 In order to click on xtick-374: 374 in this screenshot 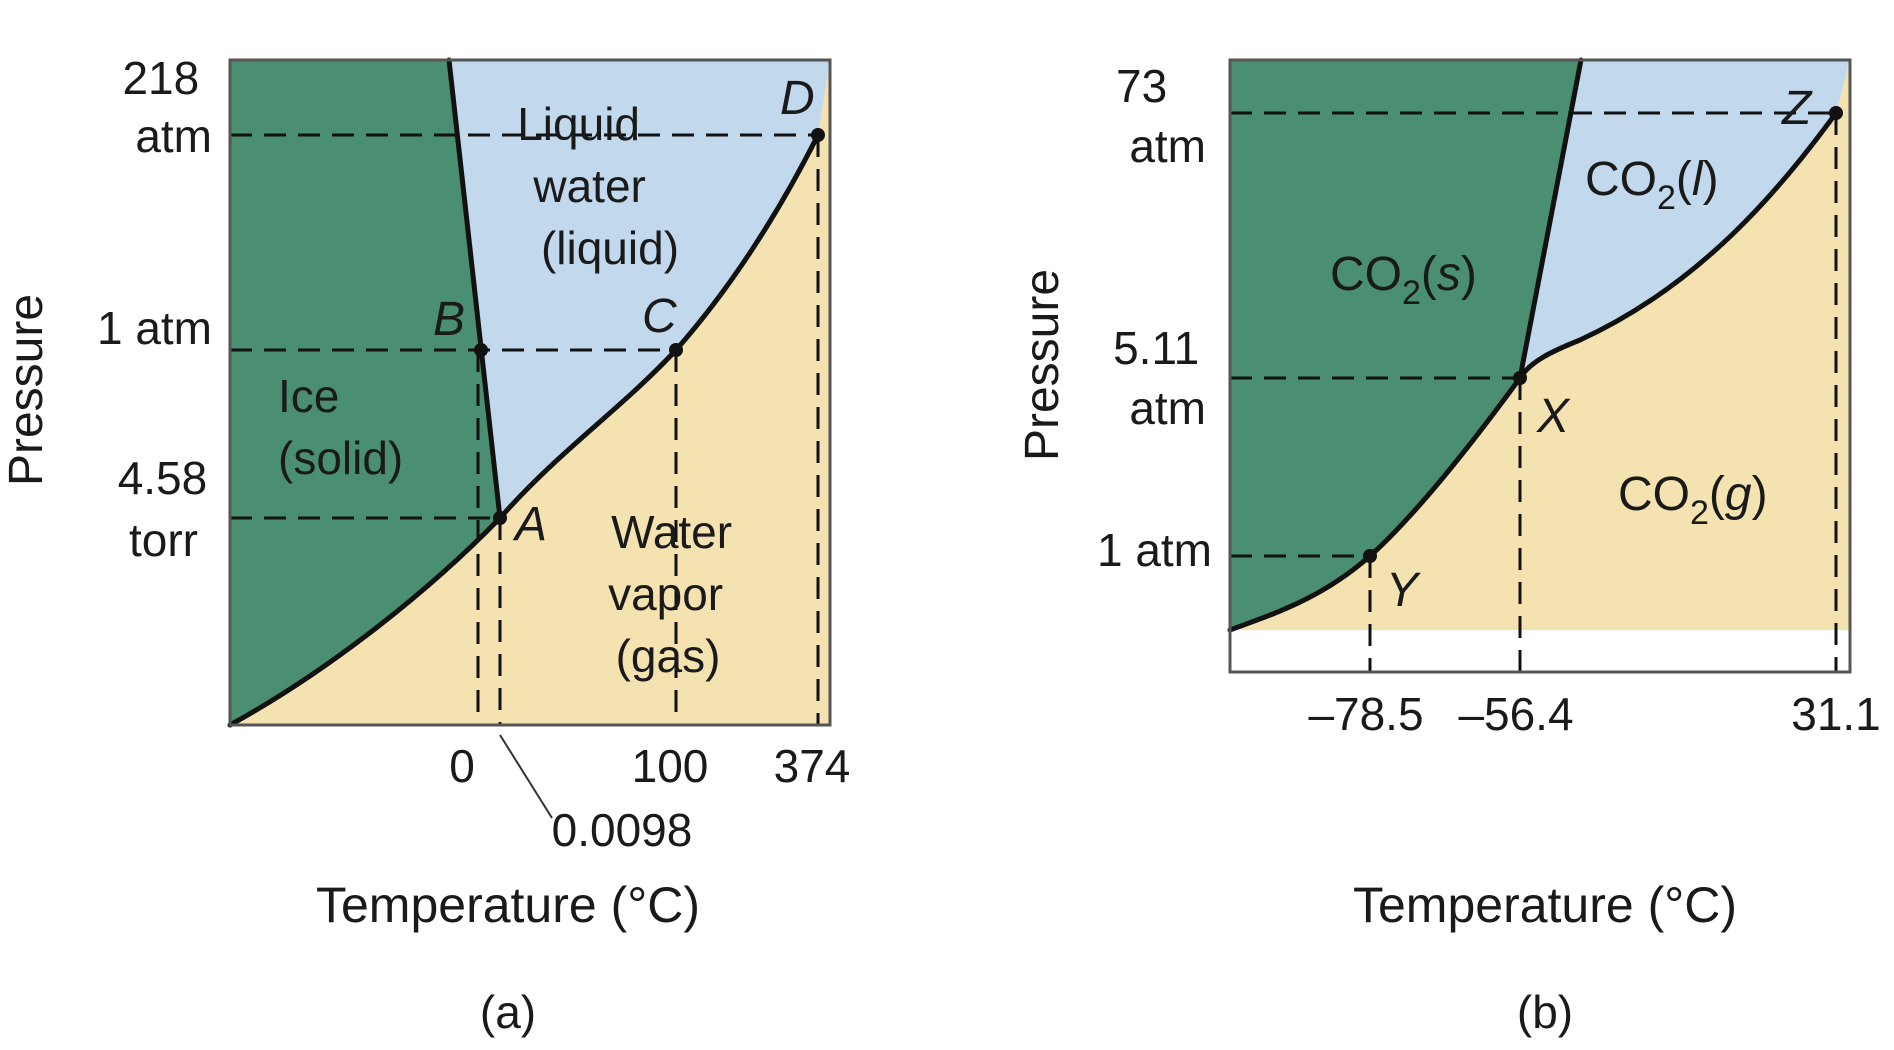, I will do `click(812, 766)`.